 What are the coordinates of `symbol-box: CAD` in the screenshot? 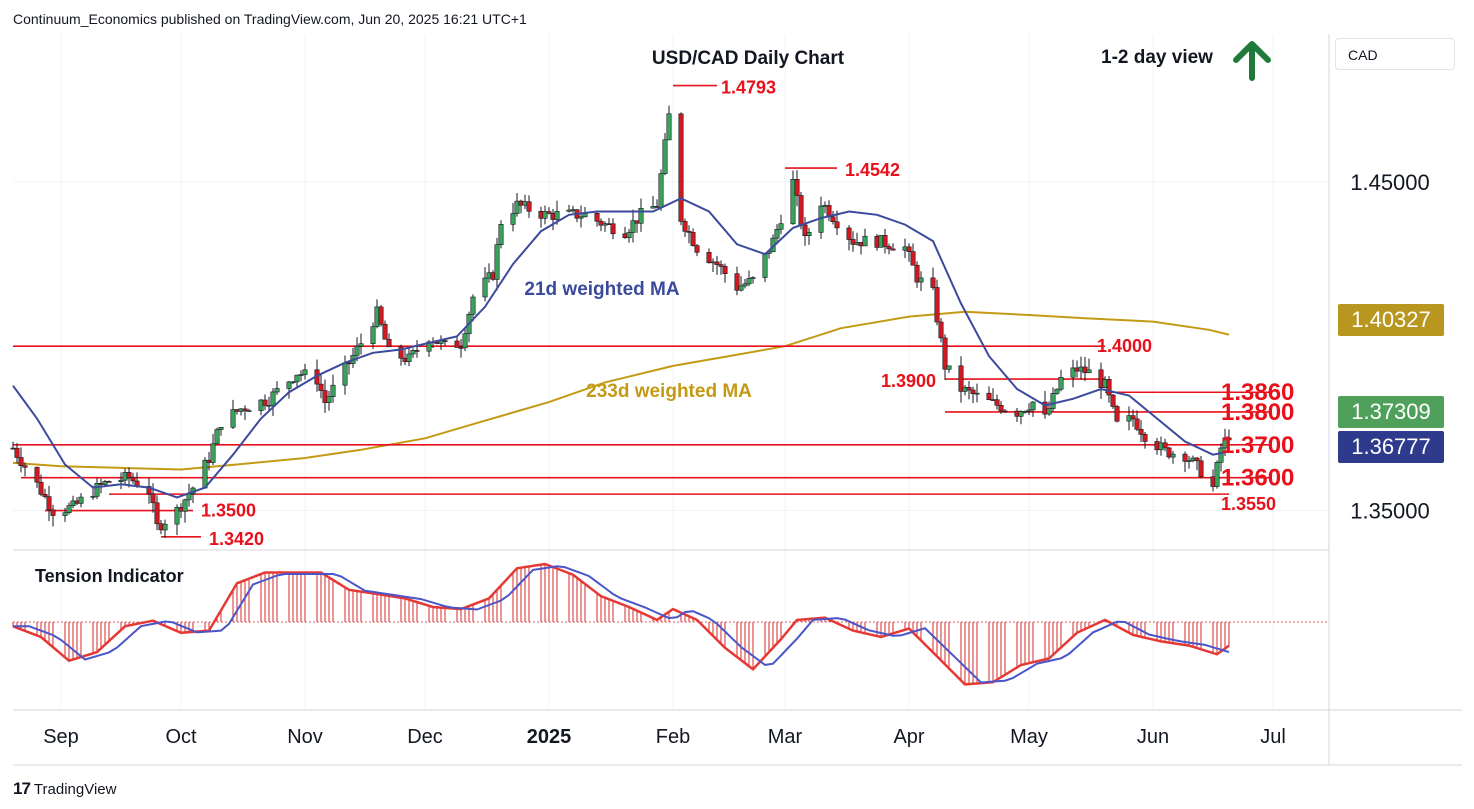 It's located at (1395, 54).